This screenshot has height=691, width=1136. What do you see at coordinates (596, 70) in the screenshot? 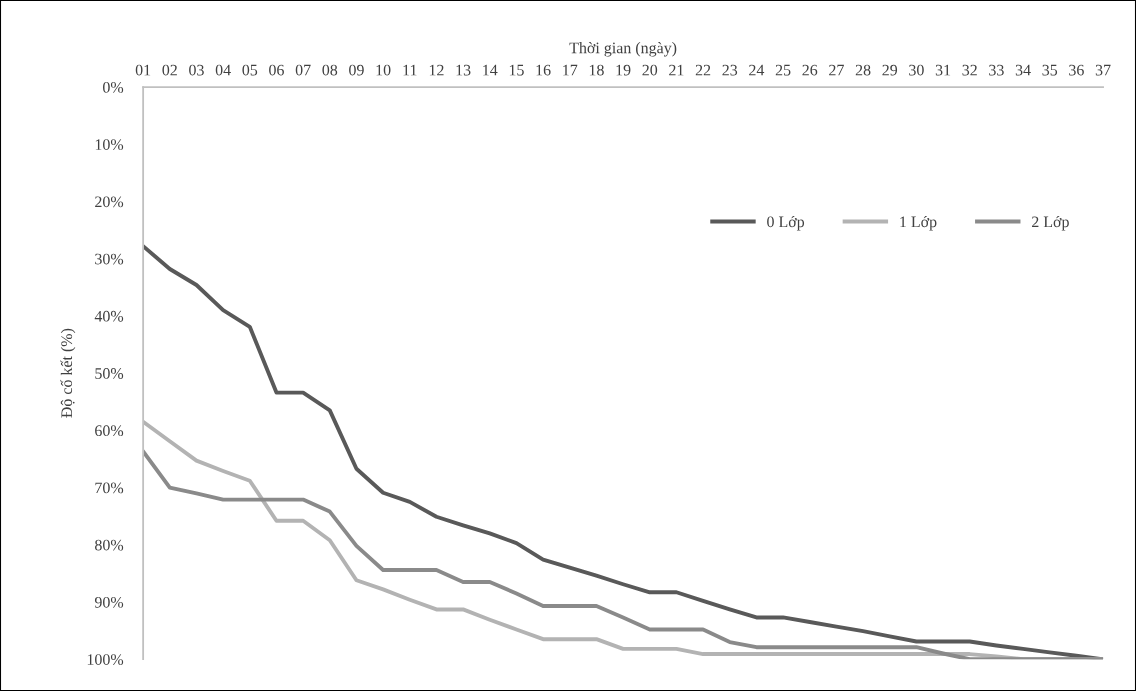
I see `x-tick-label: 18` at bounding box center [596, 70].